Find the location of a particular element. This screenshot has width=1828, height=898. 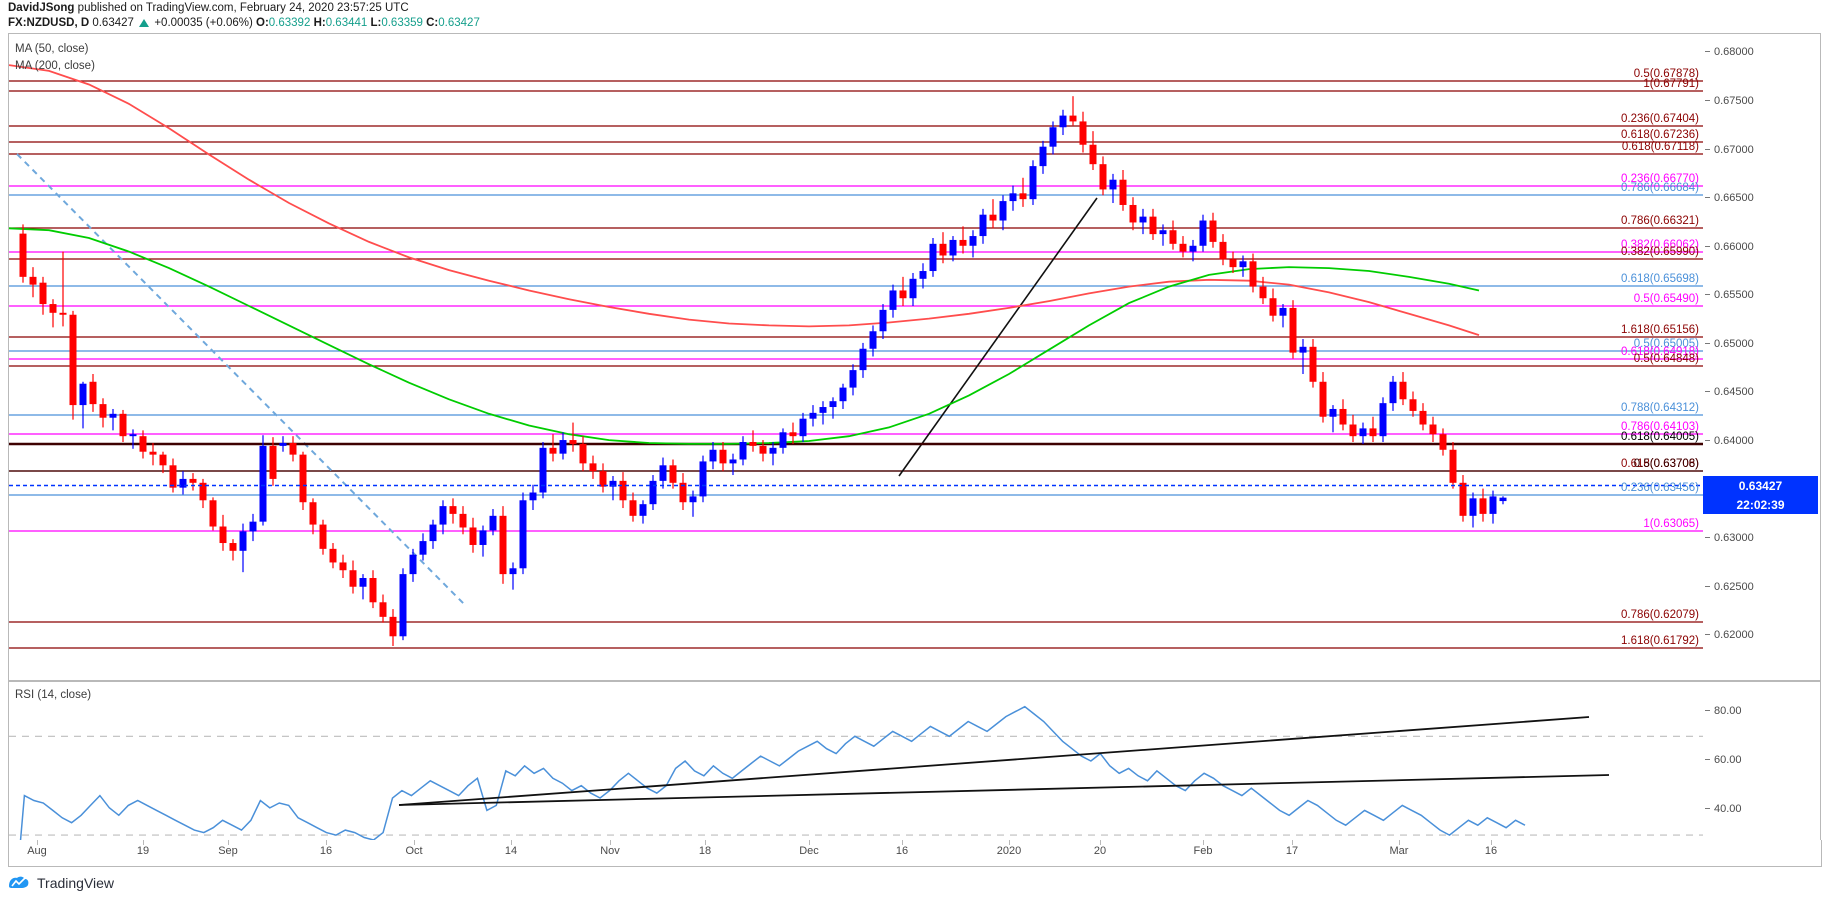

time-axis-label: 17 is located at coordinates (1292, 851).